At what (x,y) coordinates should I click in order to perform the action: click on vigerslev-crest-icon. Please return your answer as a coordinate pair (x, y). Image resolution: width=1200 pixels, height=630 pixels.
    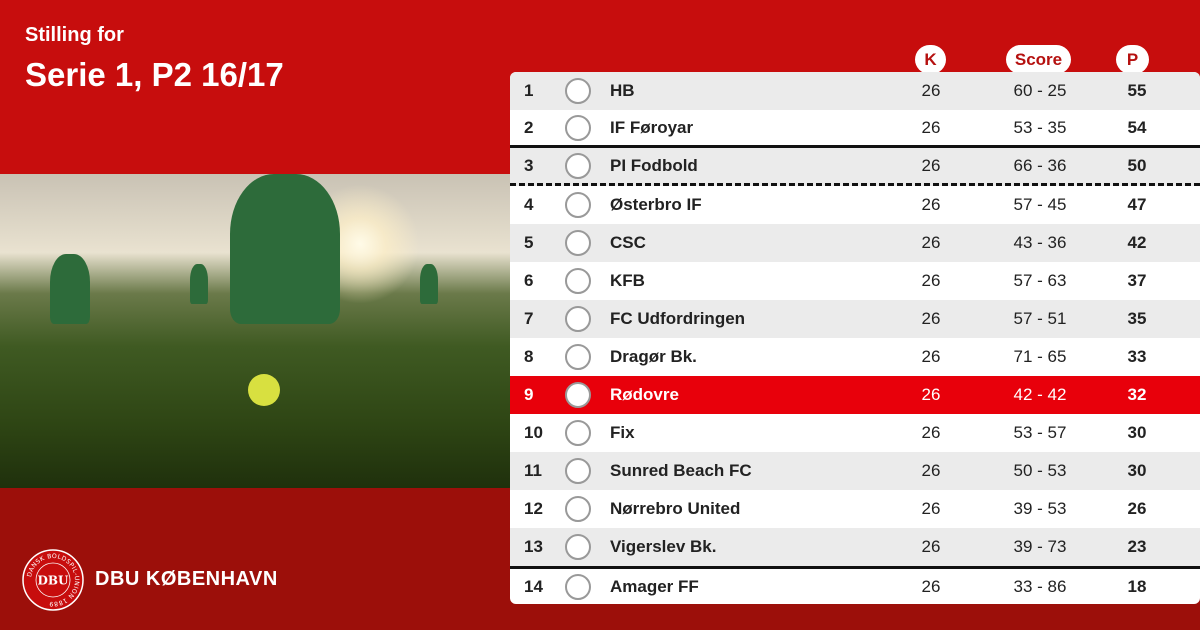
    Looking at the image, I should click on (578, 547).